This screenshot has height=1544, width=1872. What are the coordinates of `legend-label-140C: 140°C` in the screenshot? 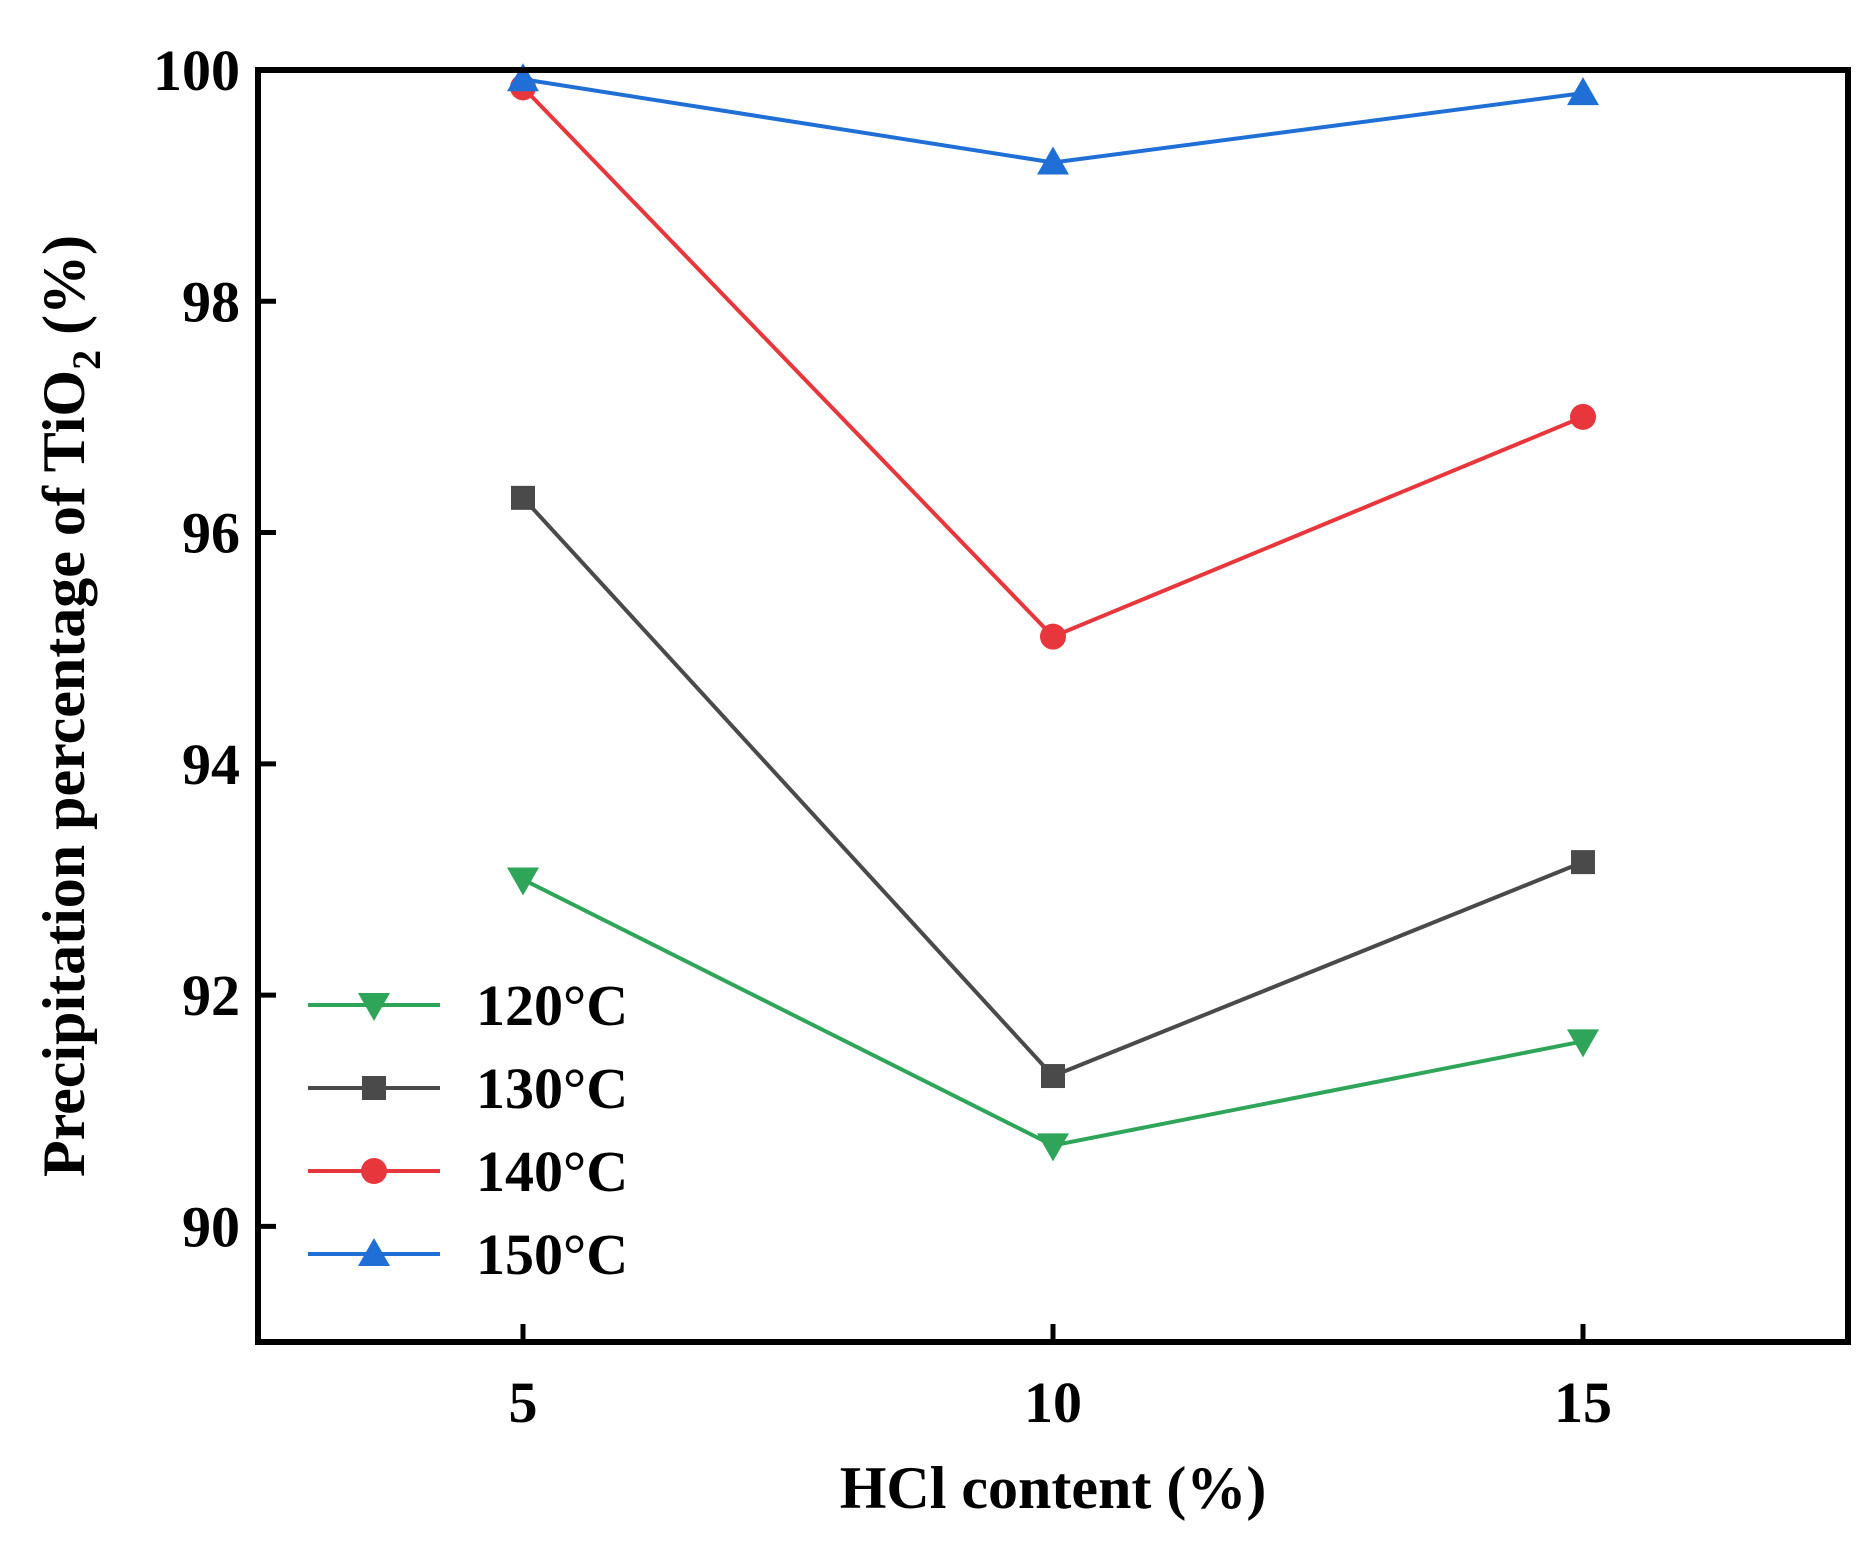 It's located at (552, 1171).